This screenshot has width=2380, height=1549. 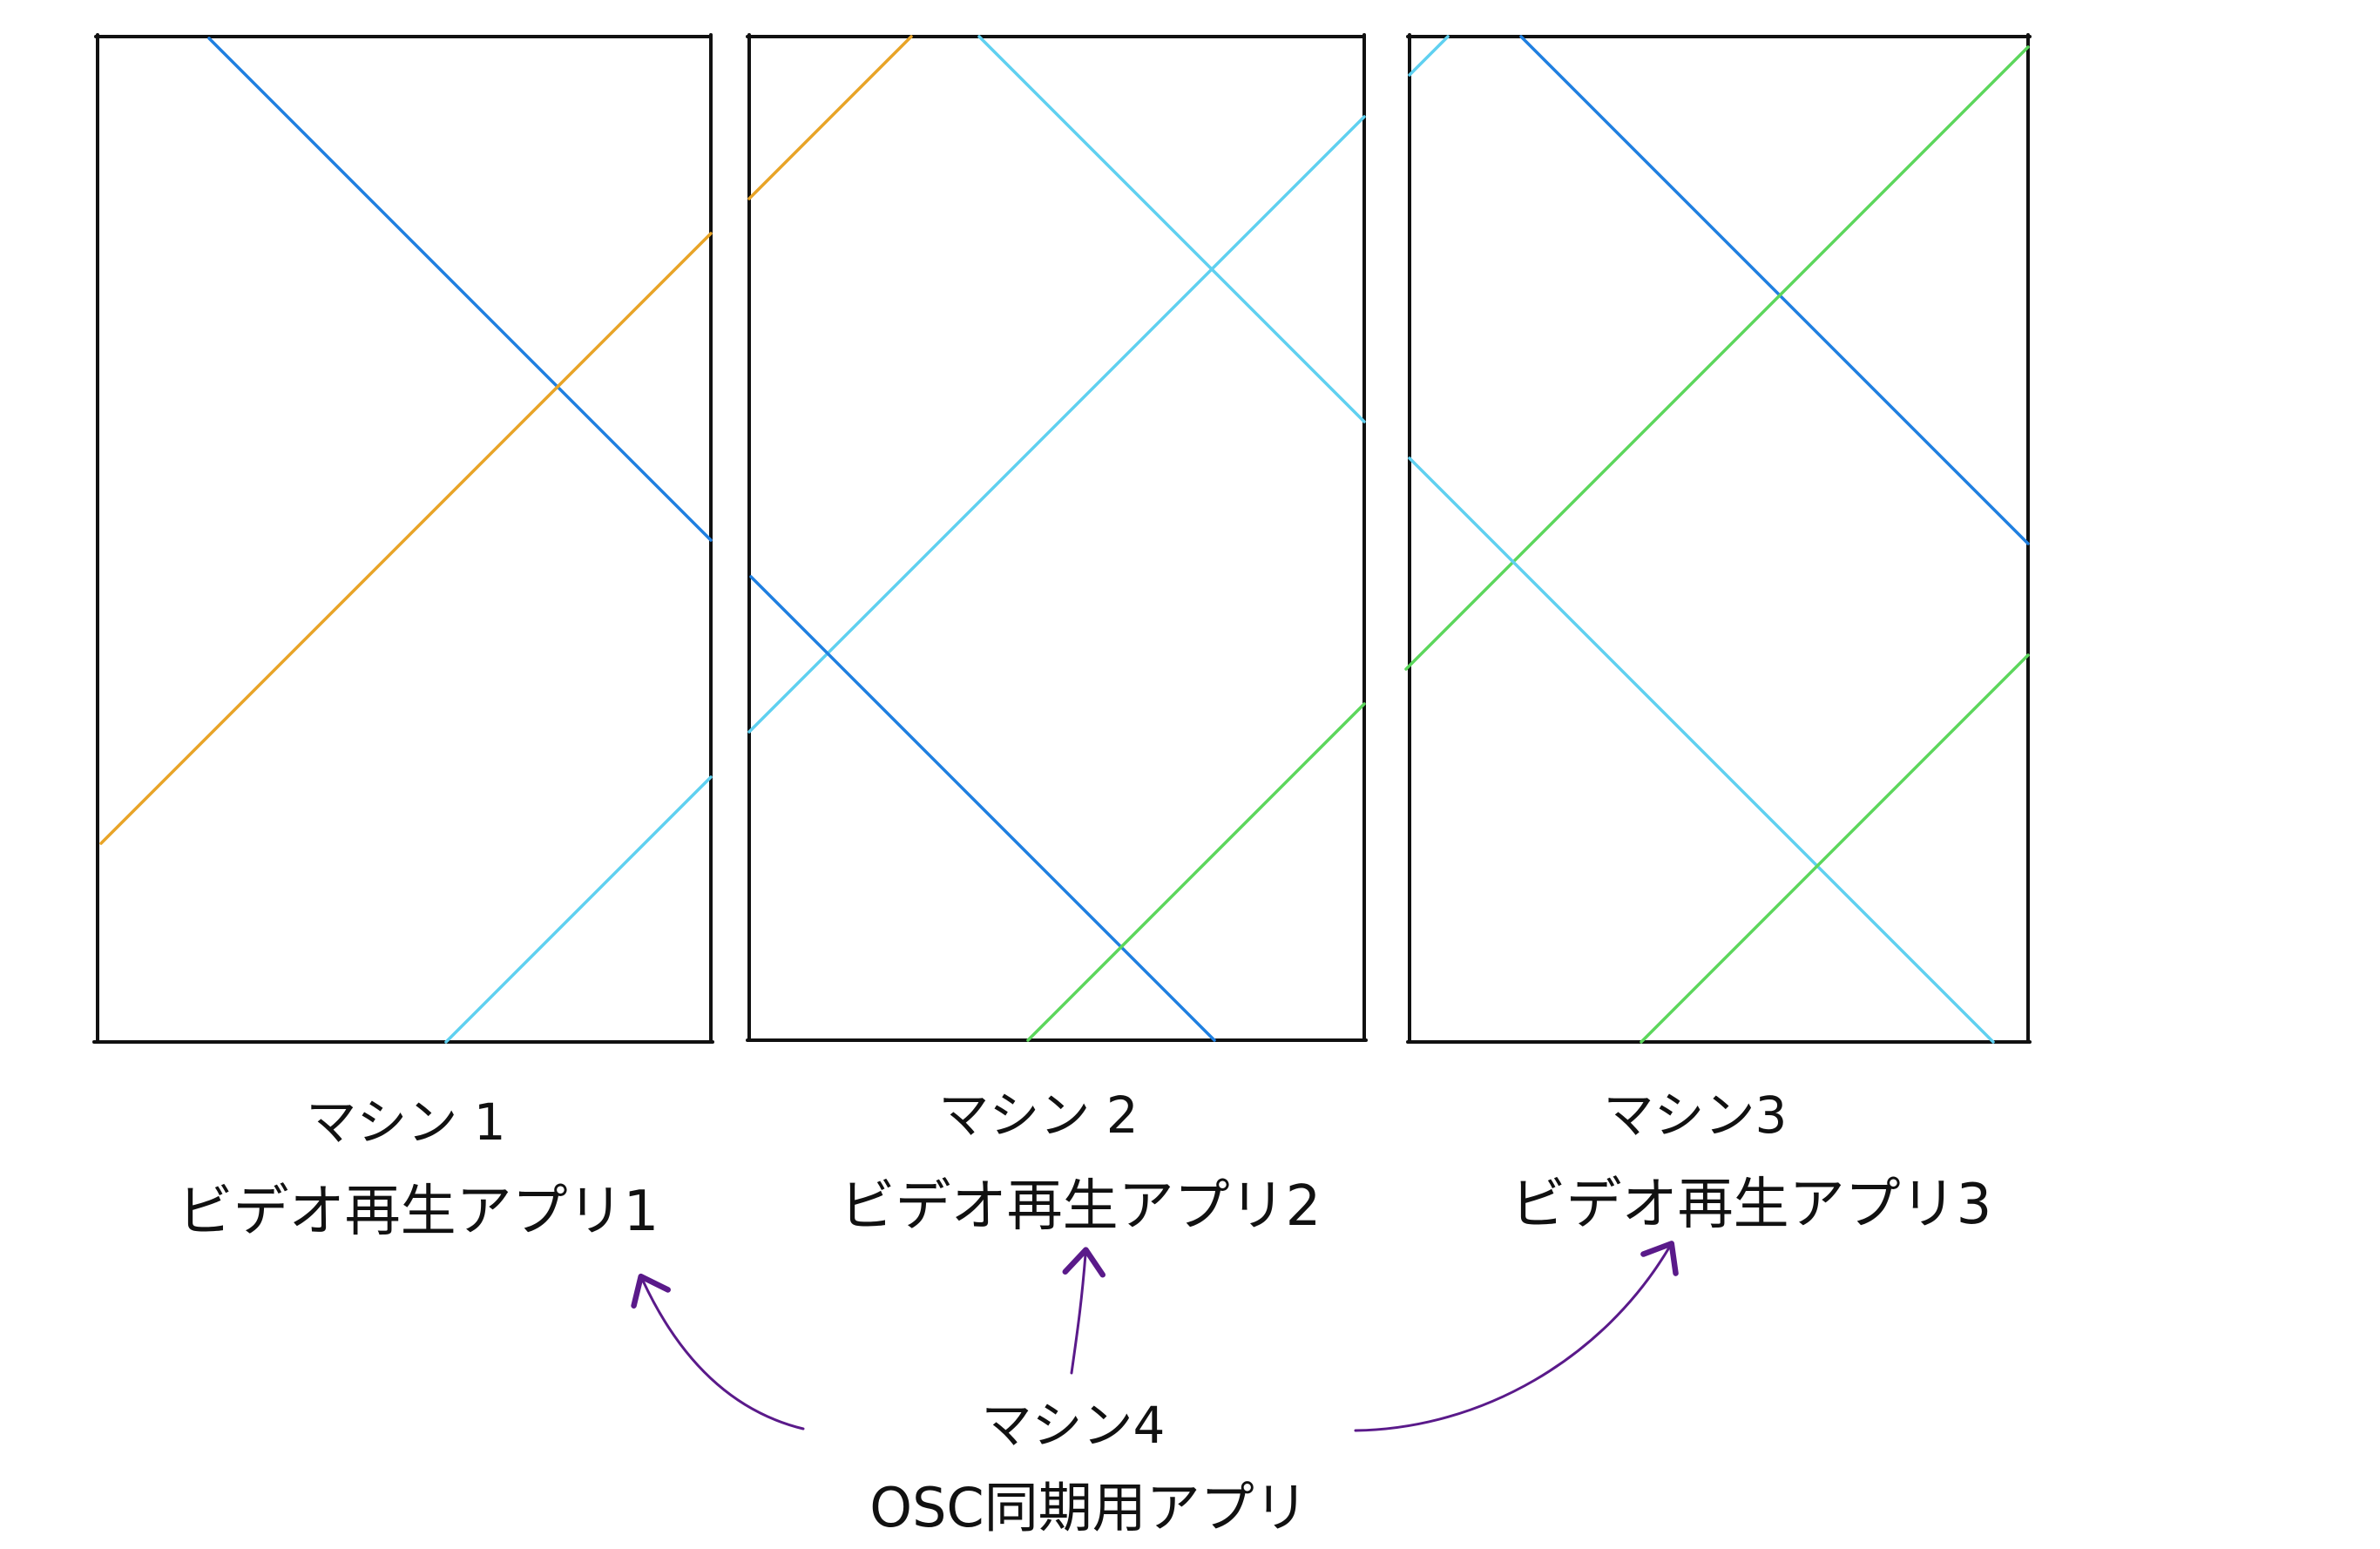 What do you see at coordinates (1074, 1425) in the screenshot?
I see `controller-machine-label: マシン4` at bounding box center [1074, 1425].